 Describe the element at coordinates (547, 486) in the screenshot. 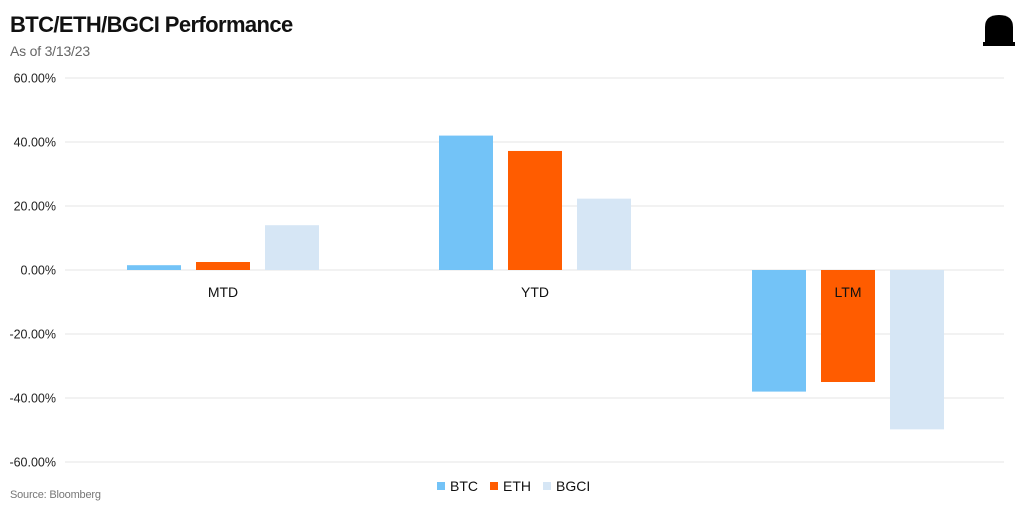

I see `legend-swatch-bgci` at that location.